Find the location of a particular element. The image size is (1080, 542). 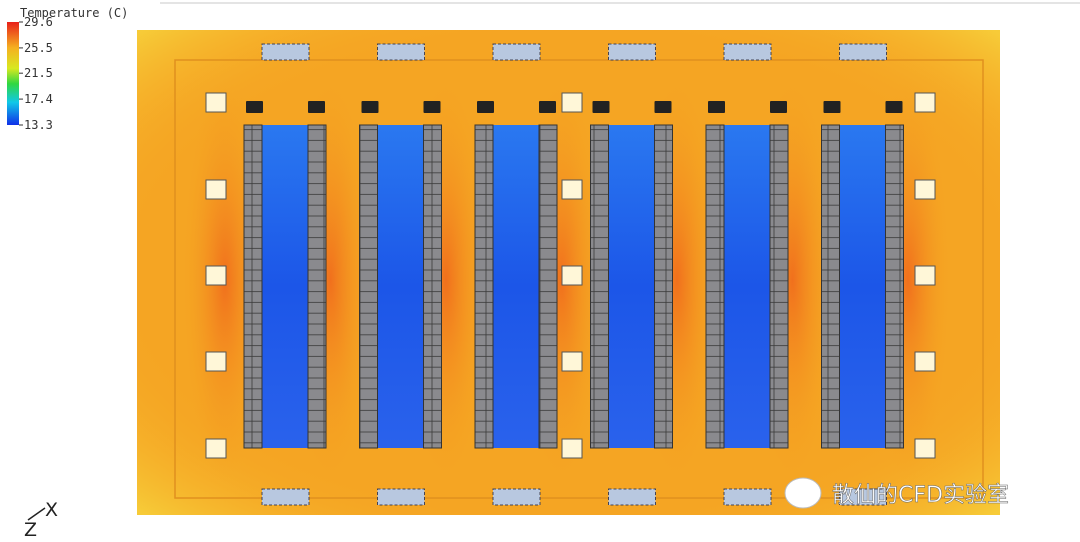

tick-label: 21.5 is located at coordinates (38, 73).